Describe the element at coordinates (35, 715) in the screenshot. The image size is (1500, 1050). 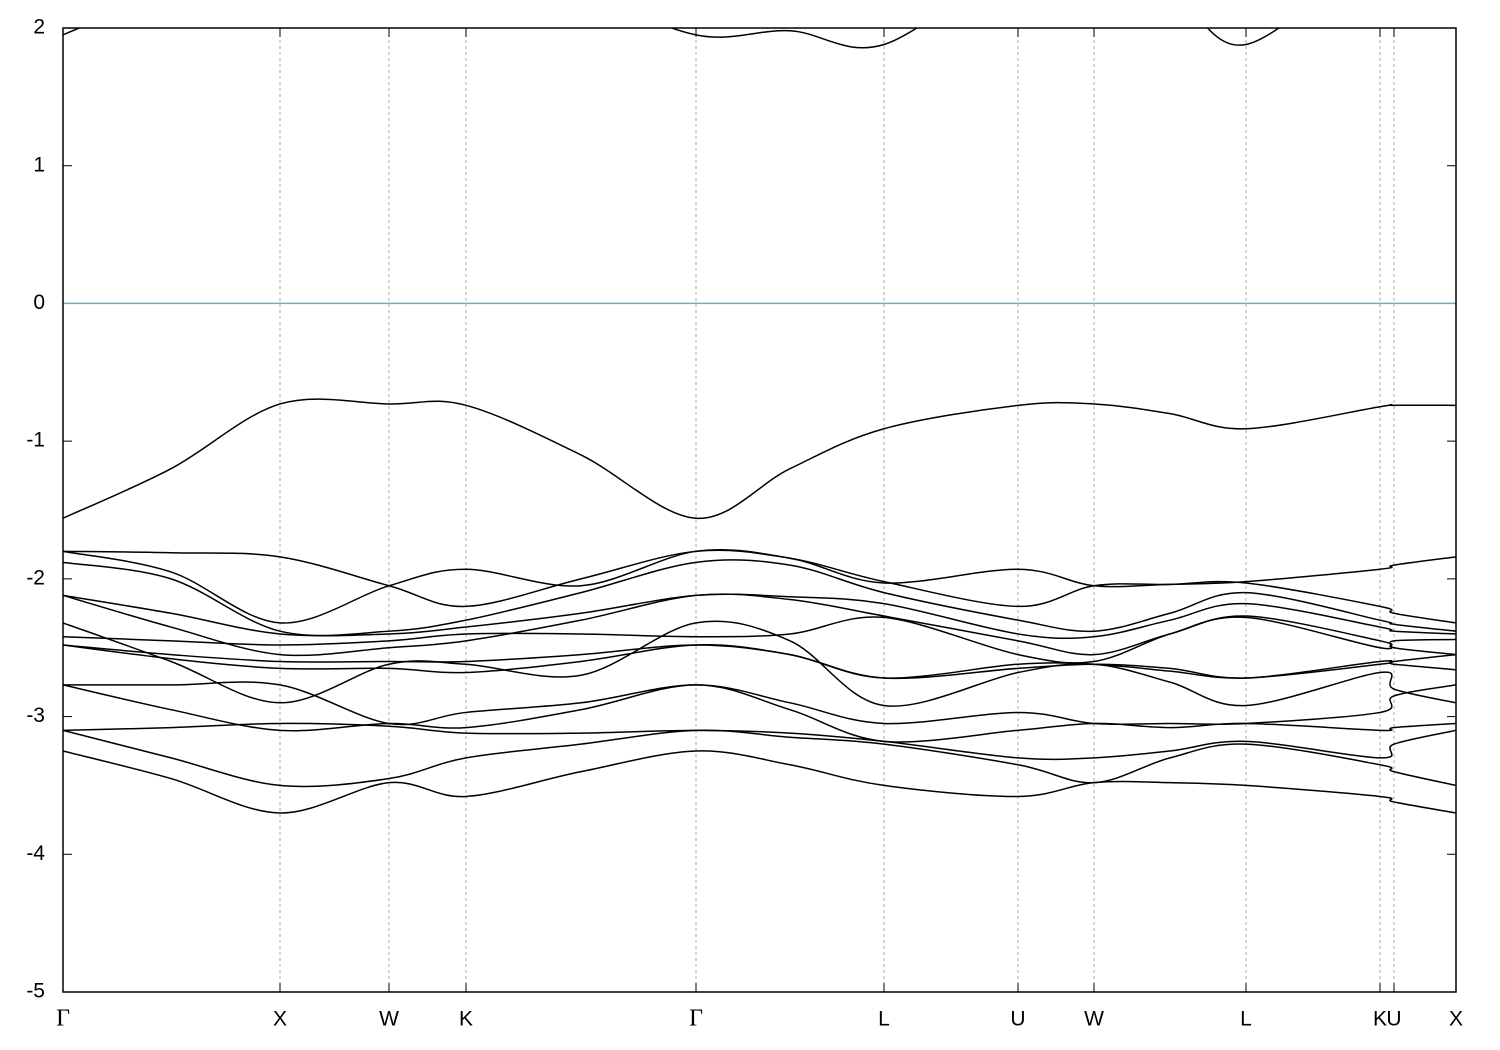
I see `y-tick-label: -3` at that location.